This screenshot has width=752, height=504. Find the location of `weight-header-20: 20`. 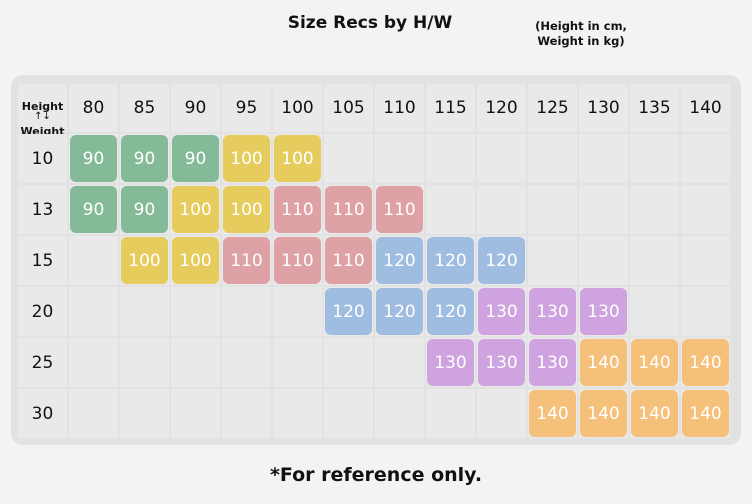

weight-header-20: 20 is located at coordinates (42, 311).